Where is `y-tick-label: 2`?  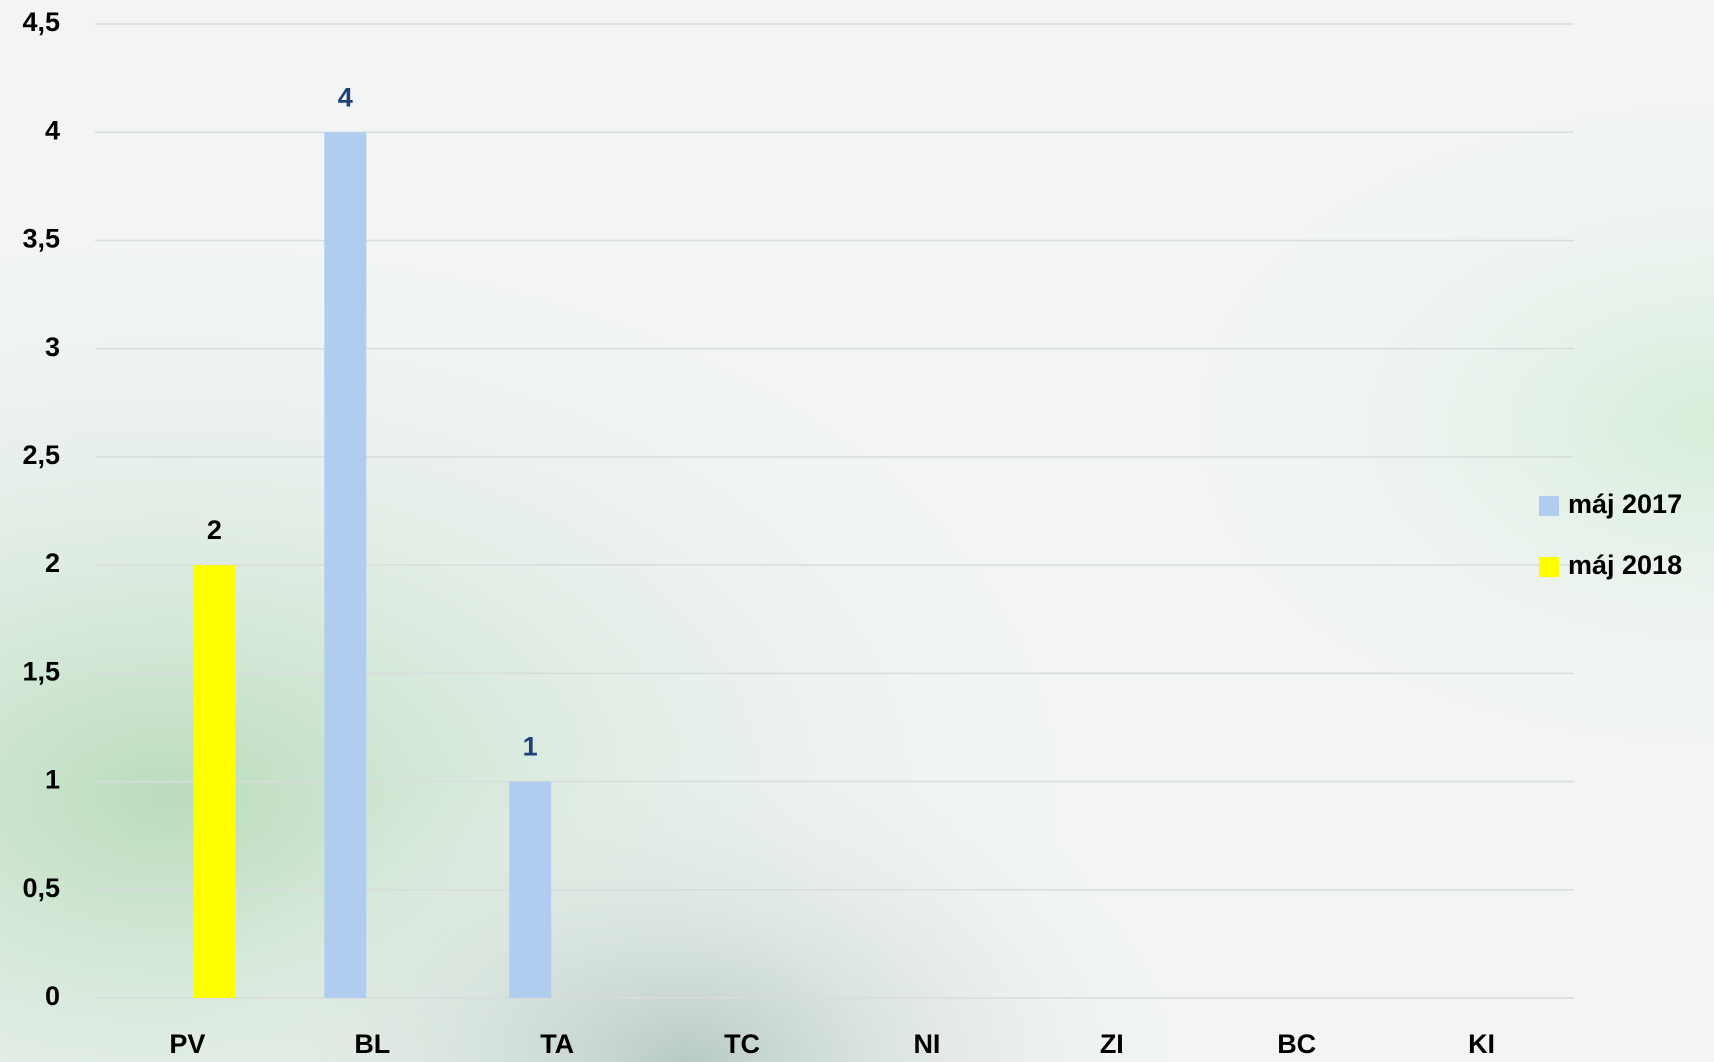 y-tick-label: 2 is located at coordinates (52, 563).